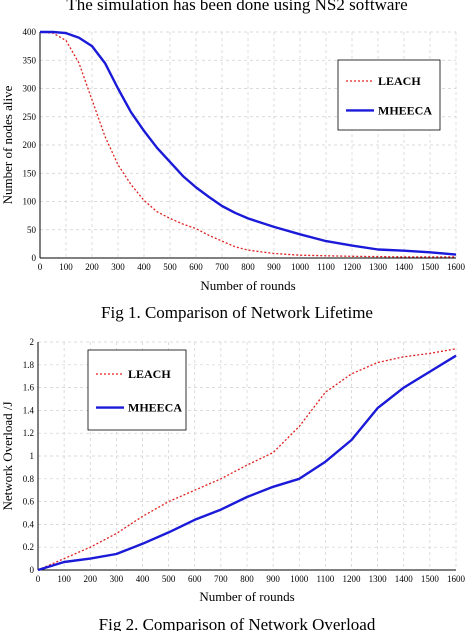 This screenshot has width=474, height=631. I want to click on lifetime-y-tick-label: 100, so click(30, 202).